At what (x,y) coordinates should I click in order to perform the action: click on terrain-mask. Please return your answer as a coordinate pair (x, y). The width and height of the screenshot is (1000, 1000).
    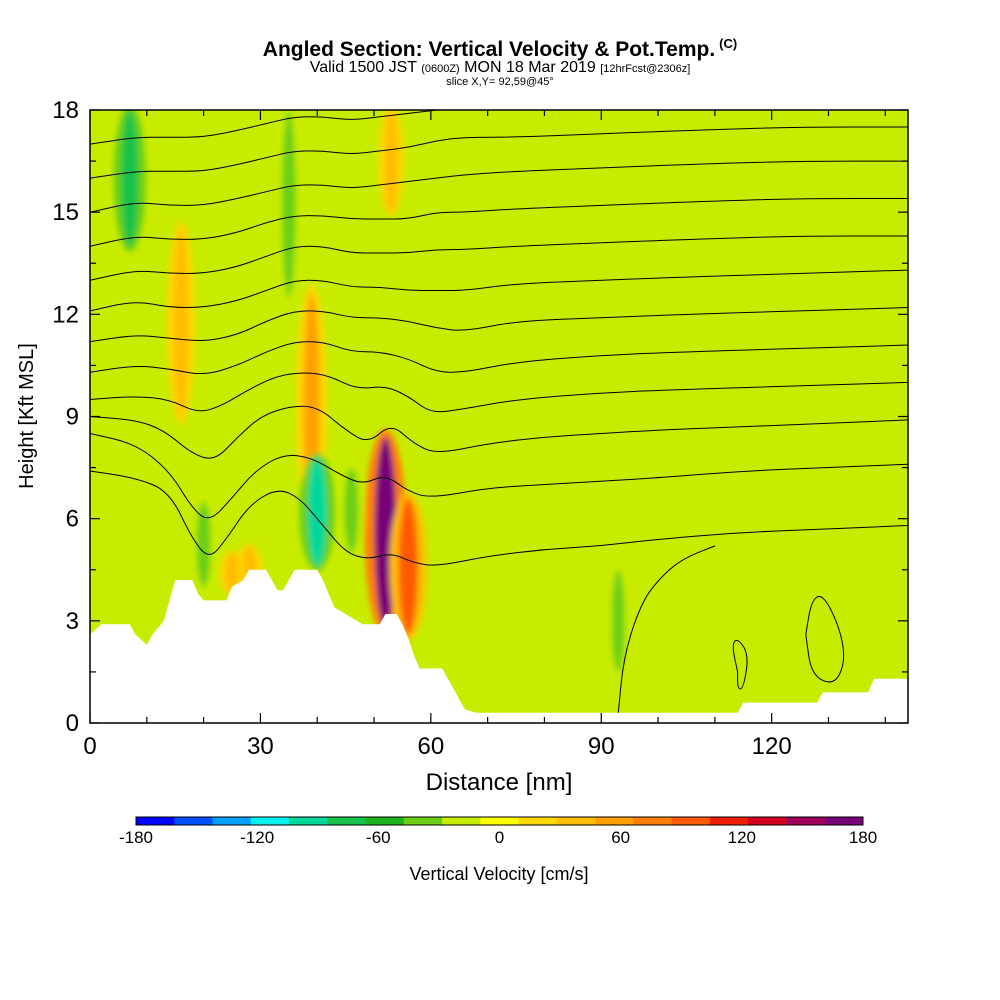
    Looking at the image, I should click on (499, 646).